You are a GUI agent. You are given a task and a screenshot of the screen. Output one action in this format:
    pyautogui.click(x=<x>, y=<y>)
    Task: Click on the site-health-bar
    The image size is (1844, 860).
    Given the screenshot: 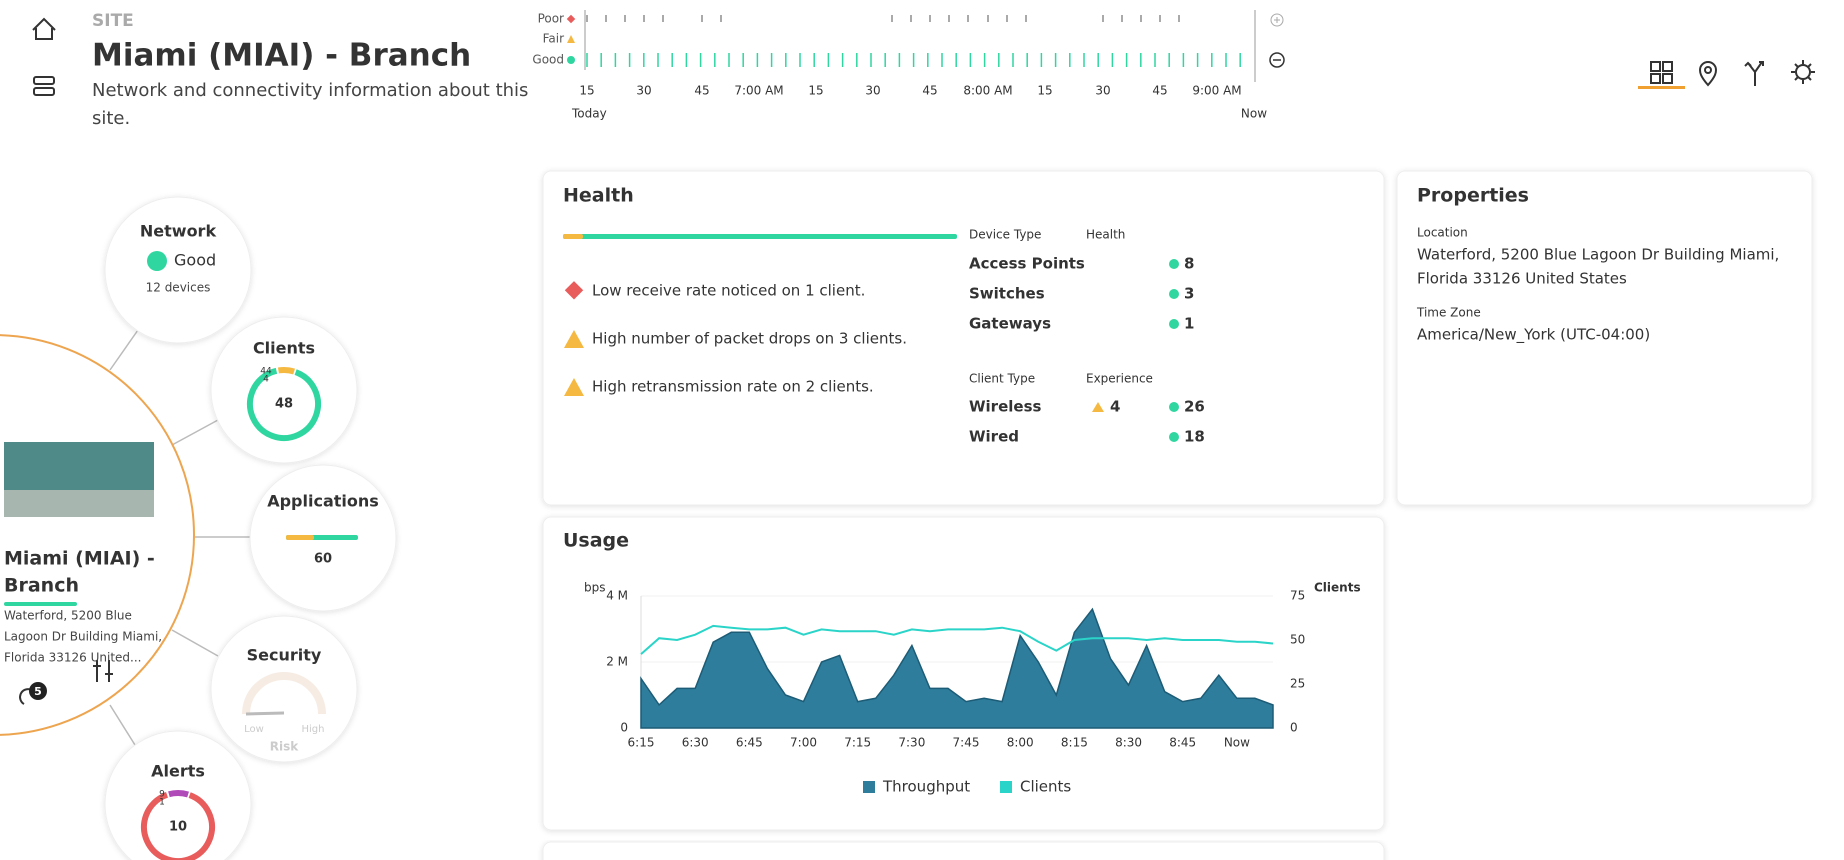 What is the action you would take?
    pyautogui.click(x=40, y=604)
    